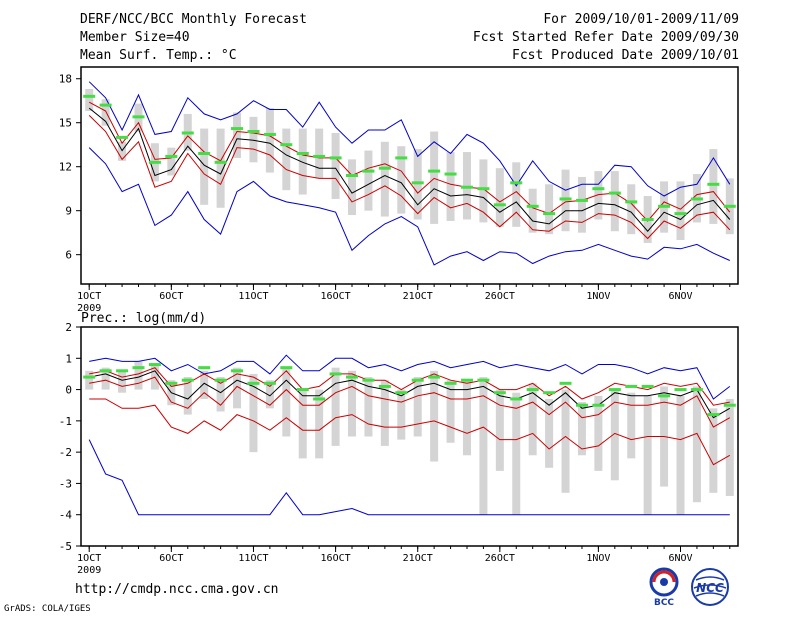 Image resolution: width=800 pixels, height=618 pixels. What do you see at coordinates (418, 558) in the screenshot?
I see `precip-xtick-label: 21OCT` at bounding box center [418, 558].